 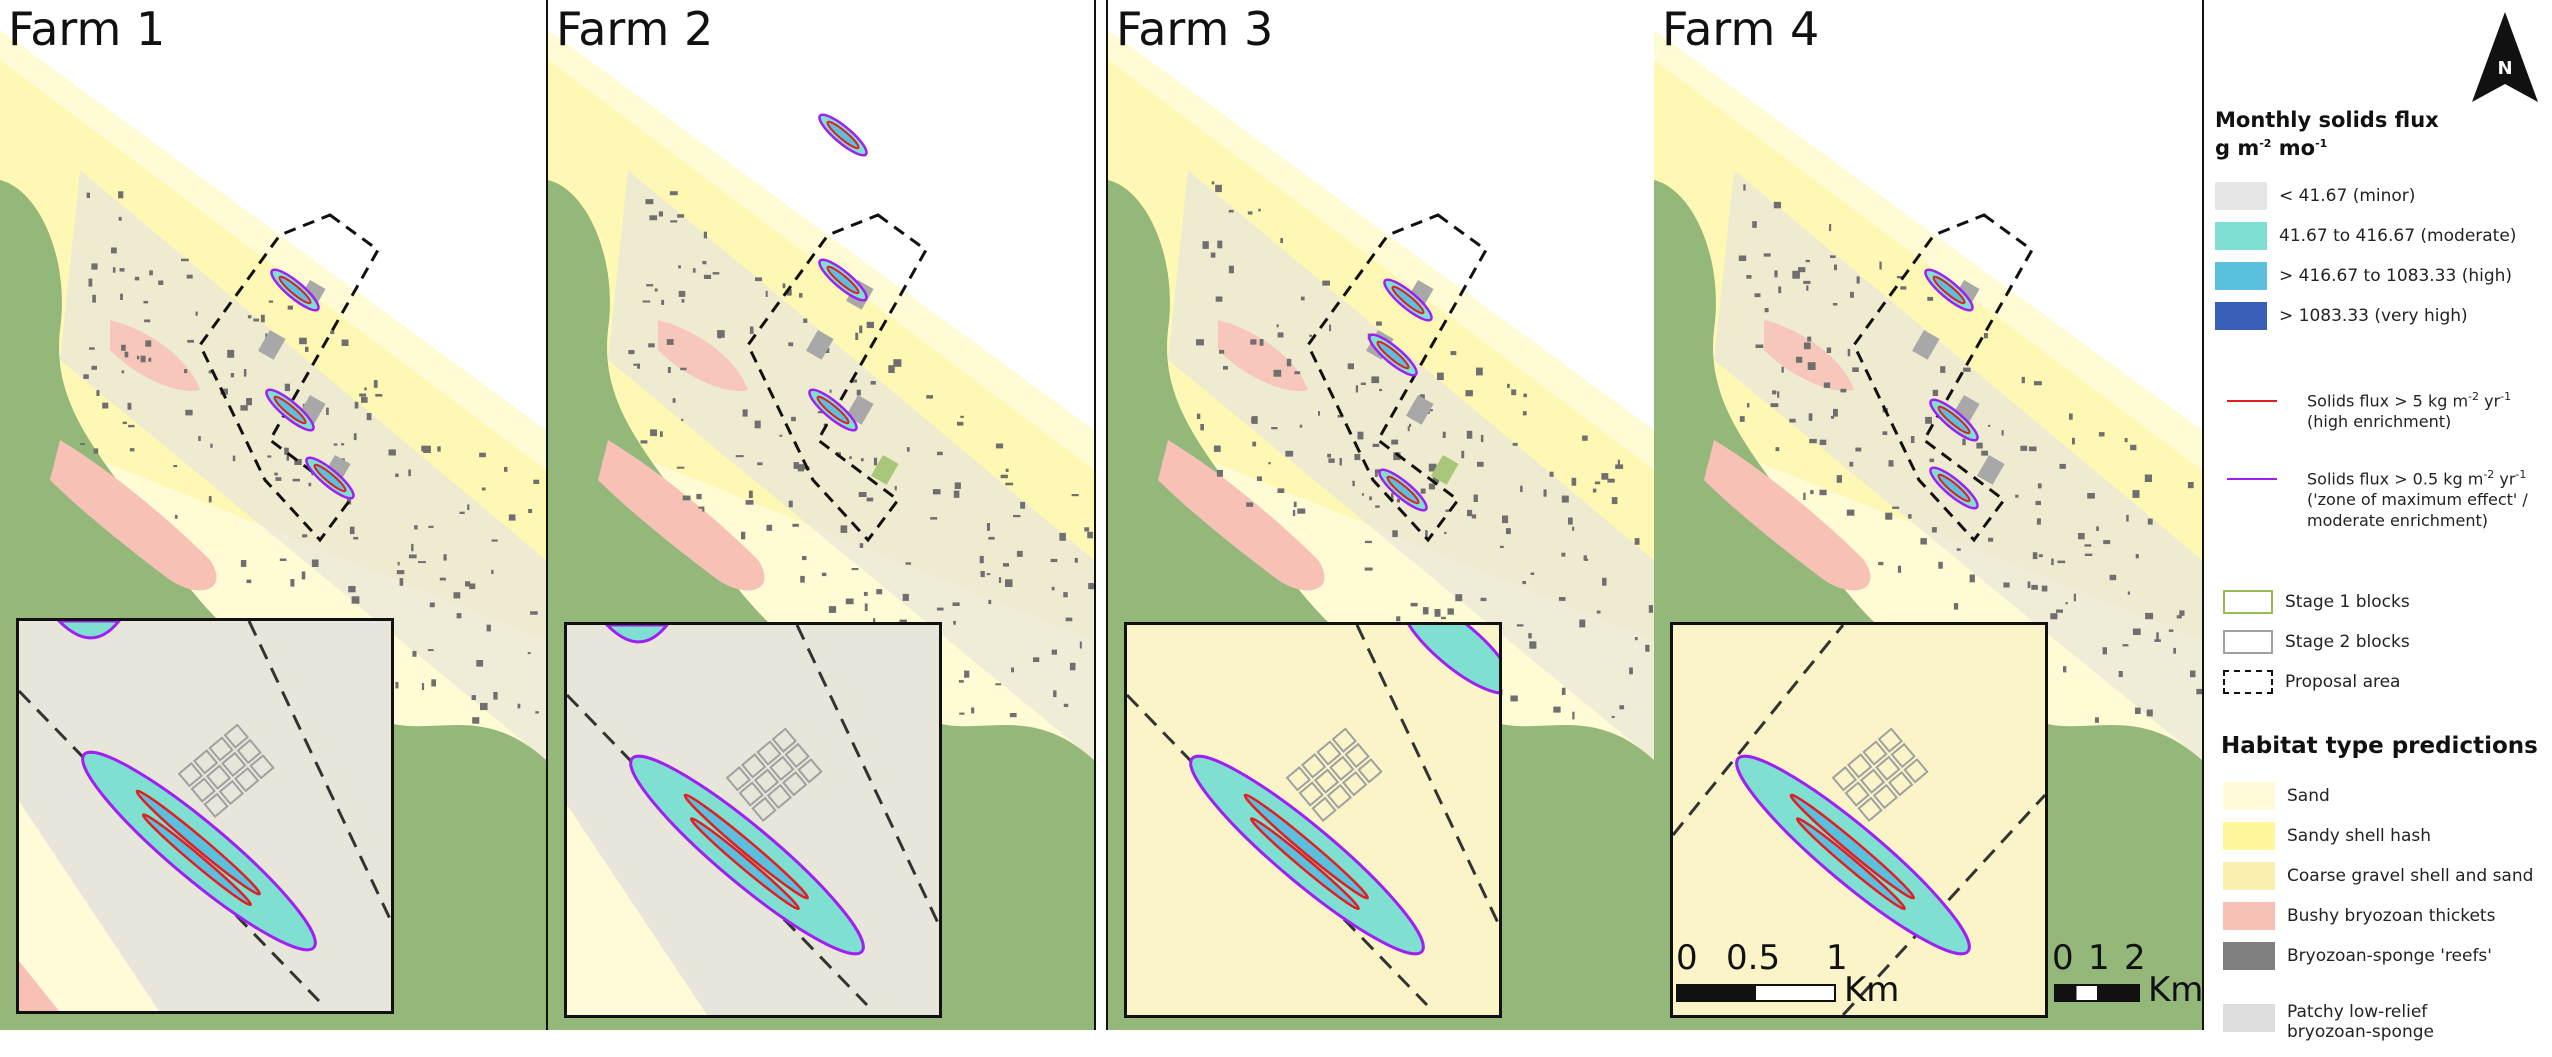 What do you see at coordinates (2379, 746) in the screenshot?
I see `habitat-legend-title: Habitat type predictions` at bounding box center [2379, 746].